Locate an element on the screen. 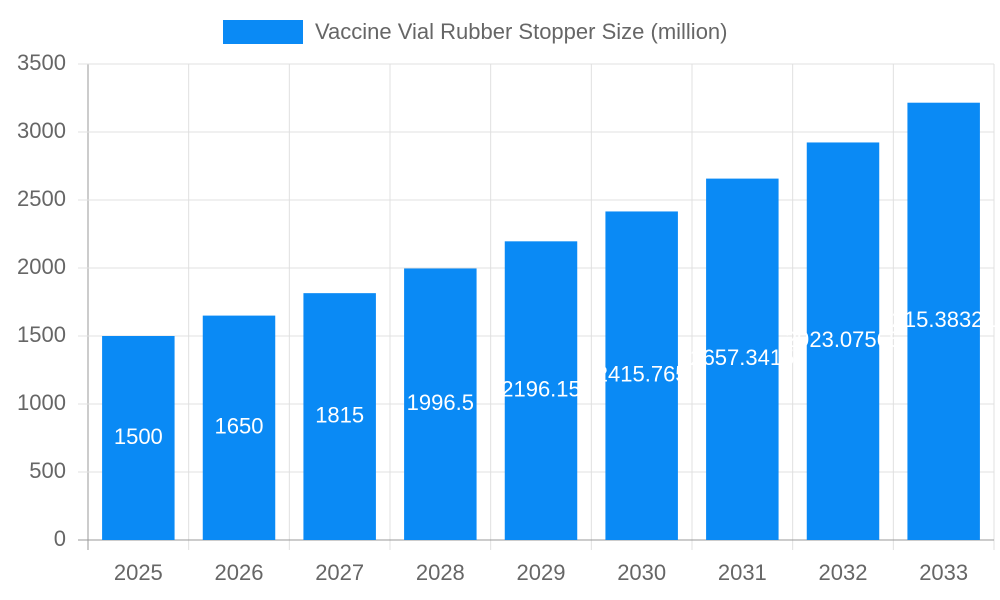 The height and width of the screenshot is (600, 1000). x-tick-label: 2032 is located at coordinates (843, 572).